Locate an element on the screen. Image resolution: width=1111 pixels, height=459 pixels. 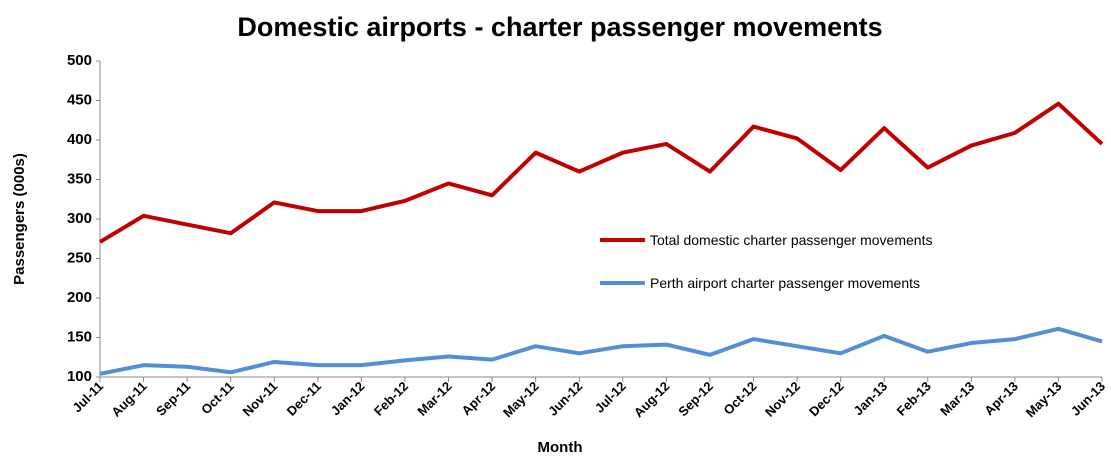
x-tick-label: Dec-12 is located at coordinates (826, 399).